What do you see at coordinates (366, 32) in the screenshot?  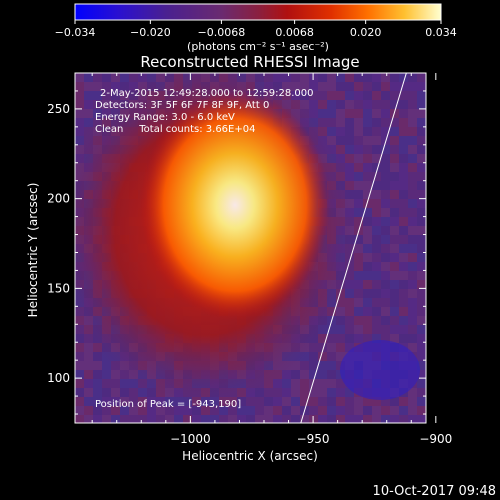 I see `colorbar-tick-label: 0.020` at bounding box center [366, 32].